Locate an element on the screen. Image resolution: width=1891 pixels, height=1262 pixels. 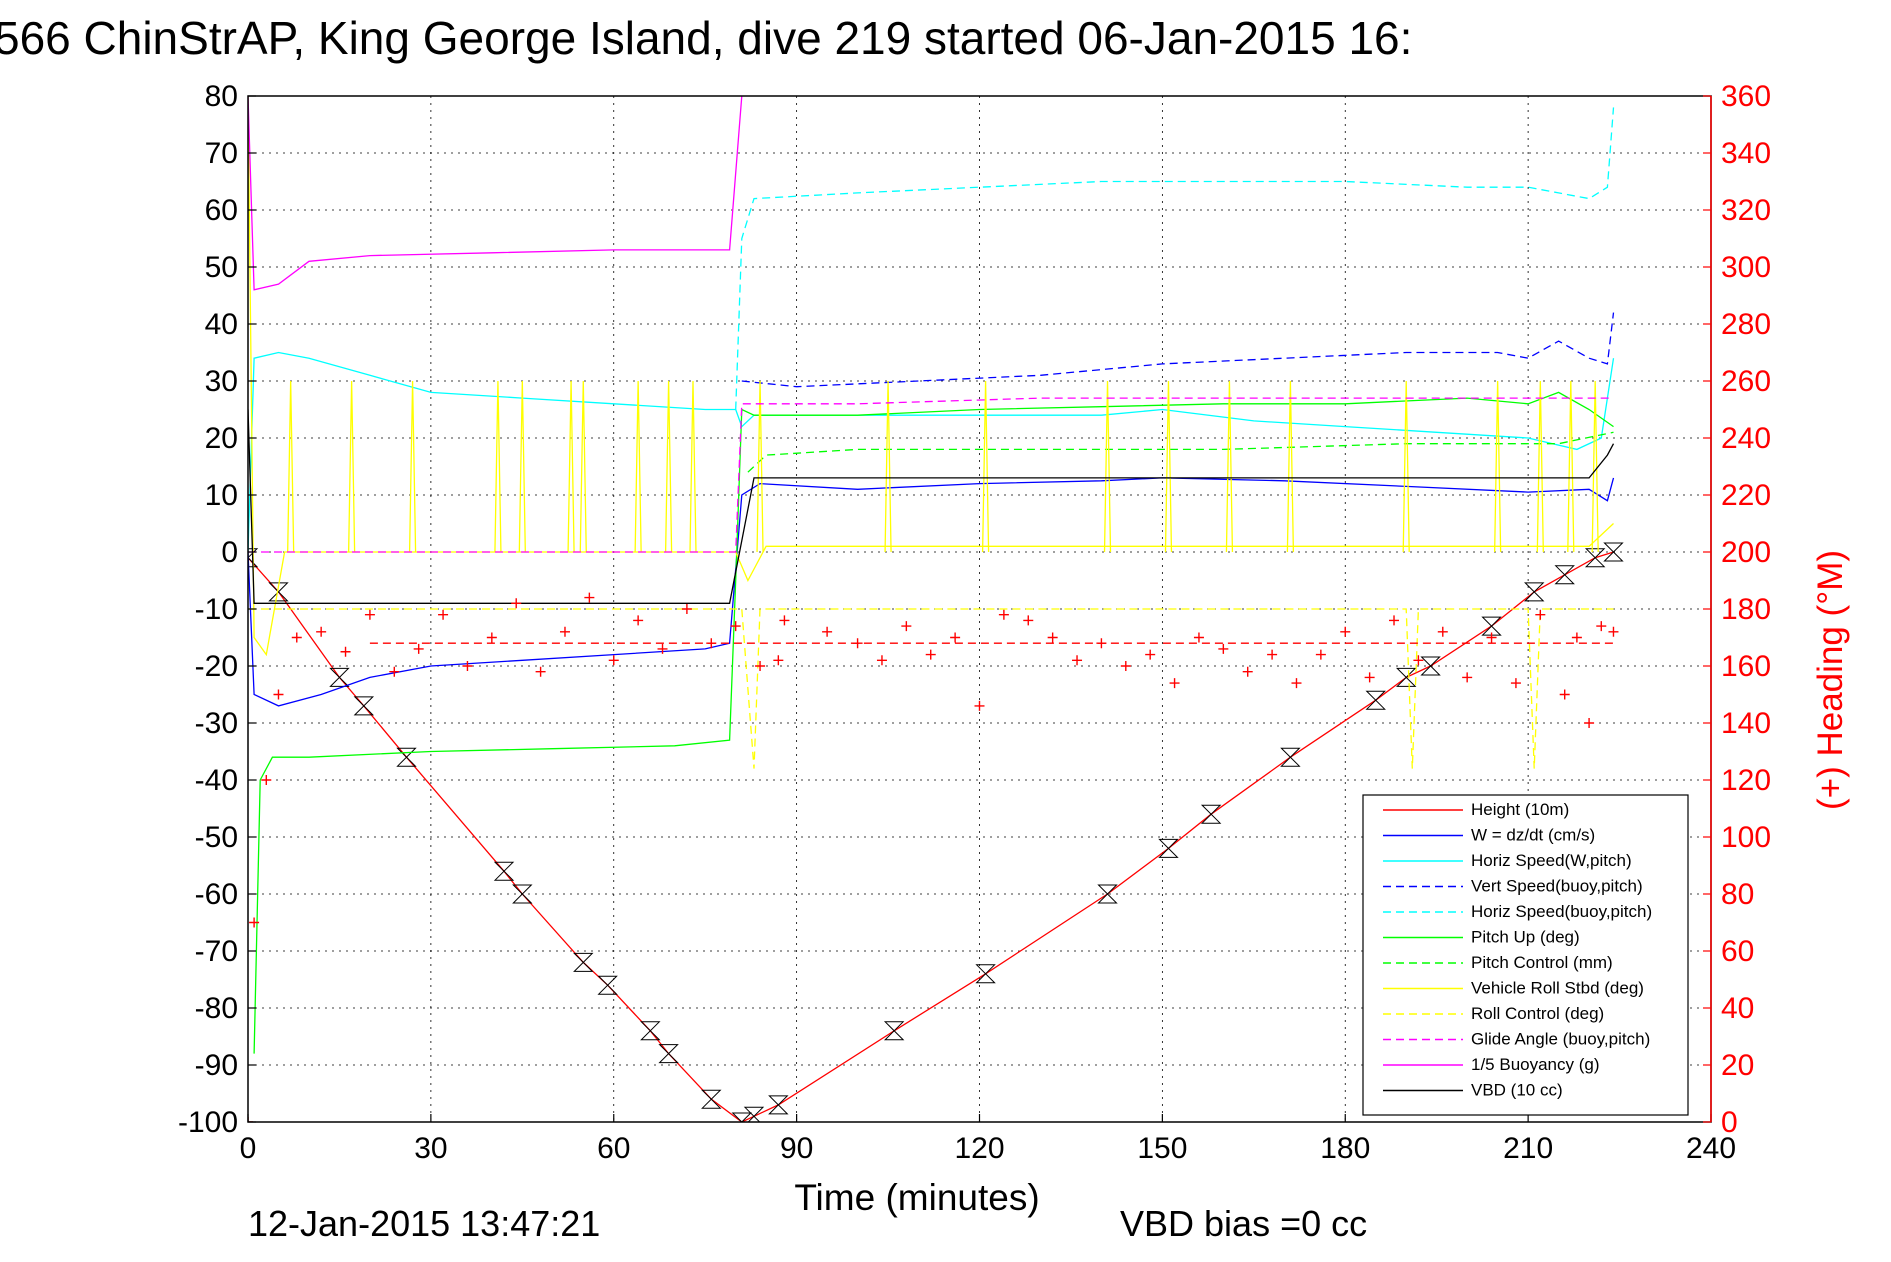
y-tick-label-right: 200 is located at coordinates (1746, 552).